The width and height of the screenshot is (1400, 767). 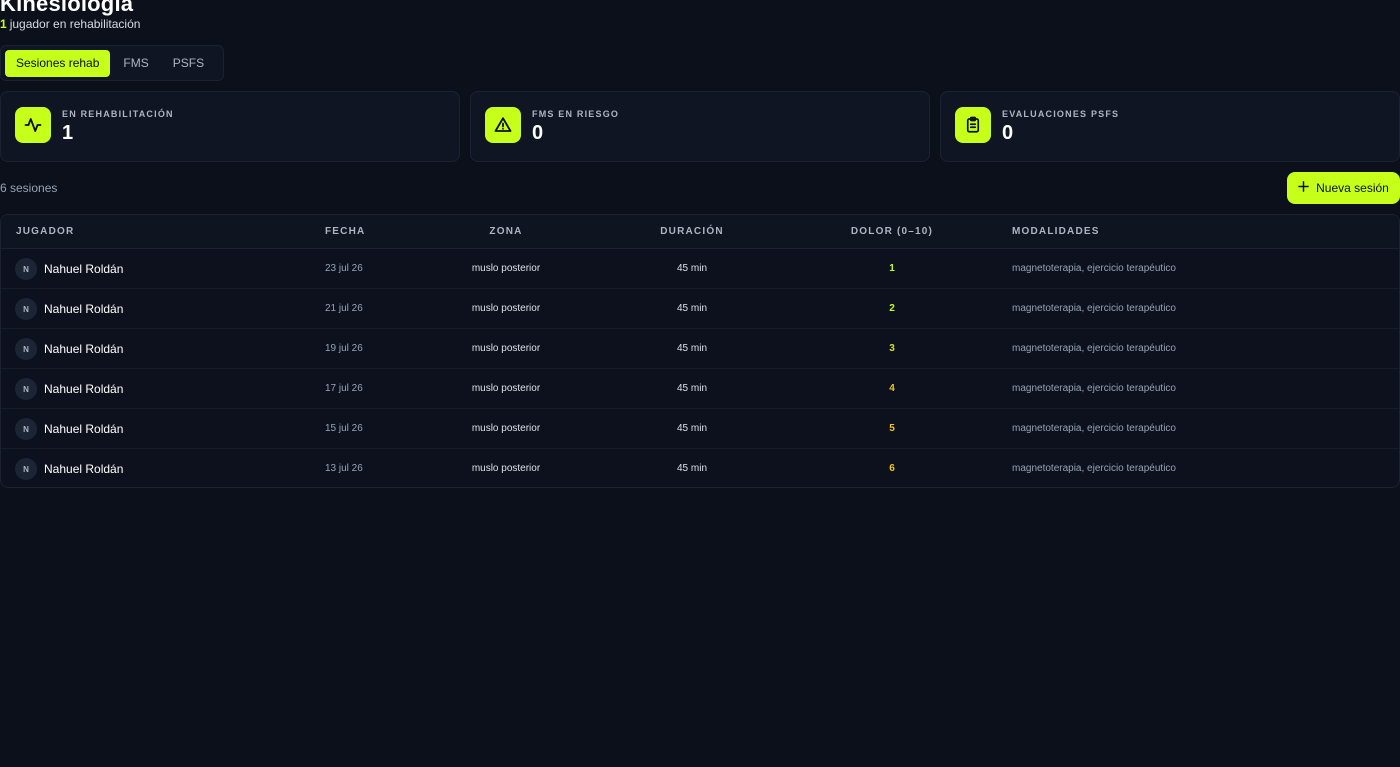 I want to click on page-subtitle: 1 jugador en rehabilitación, so click(x=70, y=24).